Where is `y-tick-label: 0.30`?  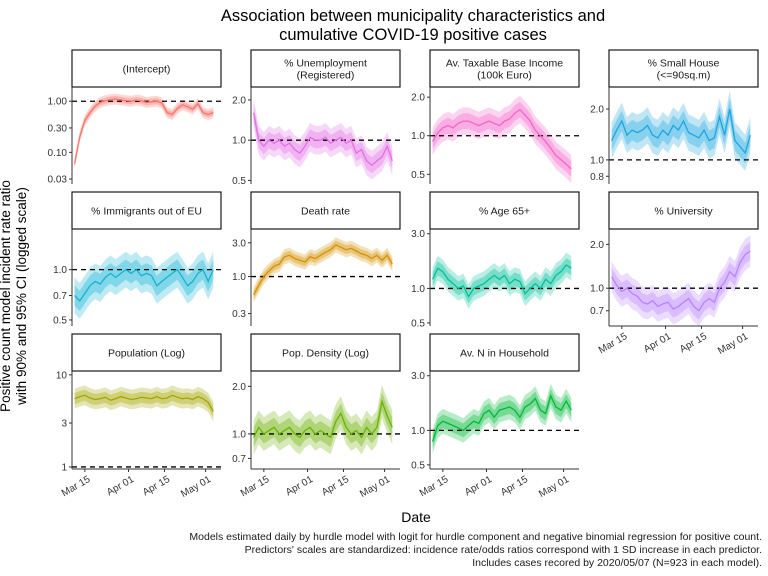
y-tick-label: 0.30 is located at coordinates (58, 128).